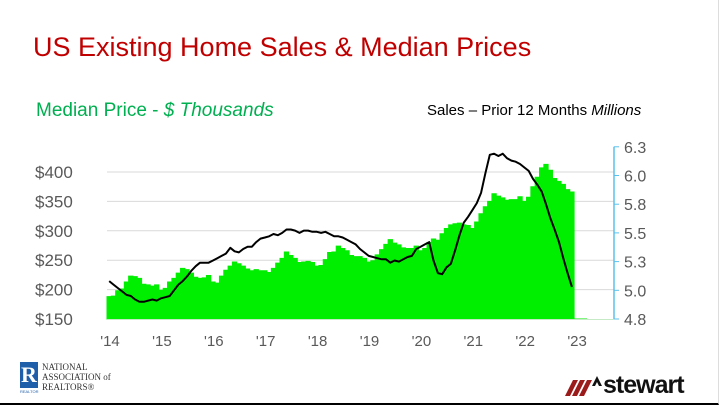  I want to click on left-tick-label: $350, so click(54, 201).